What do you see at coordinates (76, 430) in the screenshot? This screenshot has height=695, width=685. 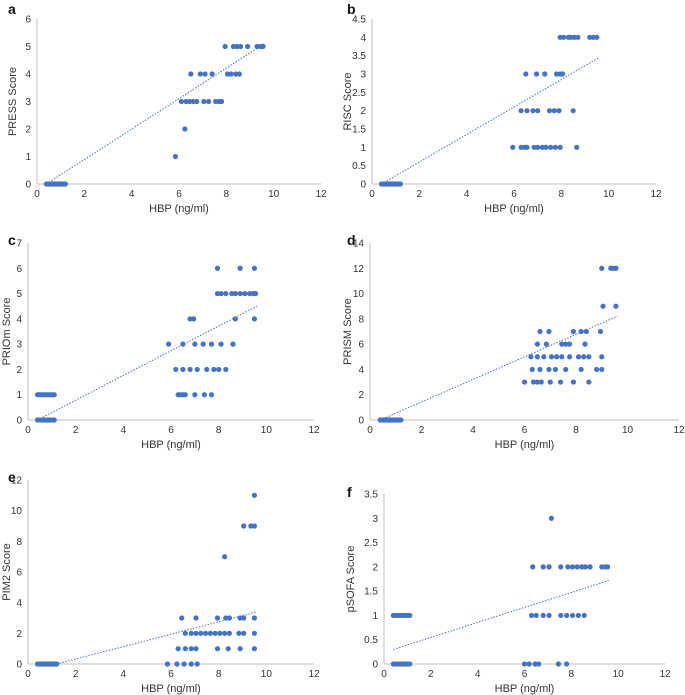 I see `panel-c-xtick-label: 2` at bounding box center [76, 430].